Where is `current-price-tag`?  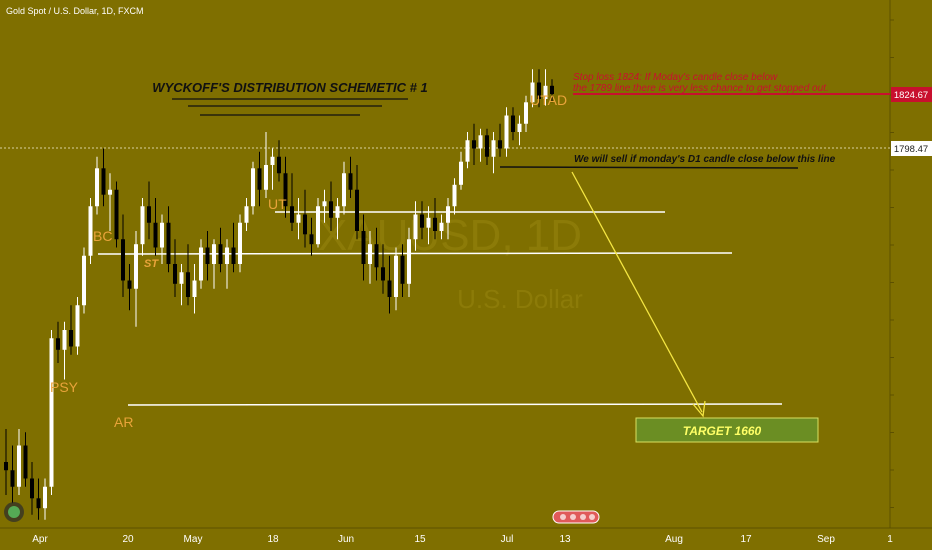 current-price-tag is located at coordinates (911, 148).